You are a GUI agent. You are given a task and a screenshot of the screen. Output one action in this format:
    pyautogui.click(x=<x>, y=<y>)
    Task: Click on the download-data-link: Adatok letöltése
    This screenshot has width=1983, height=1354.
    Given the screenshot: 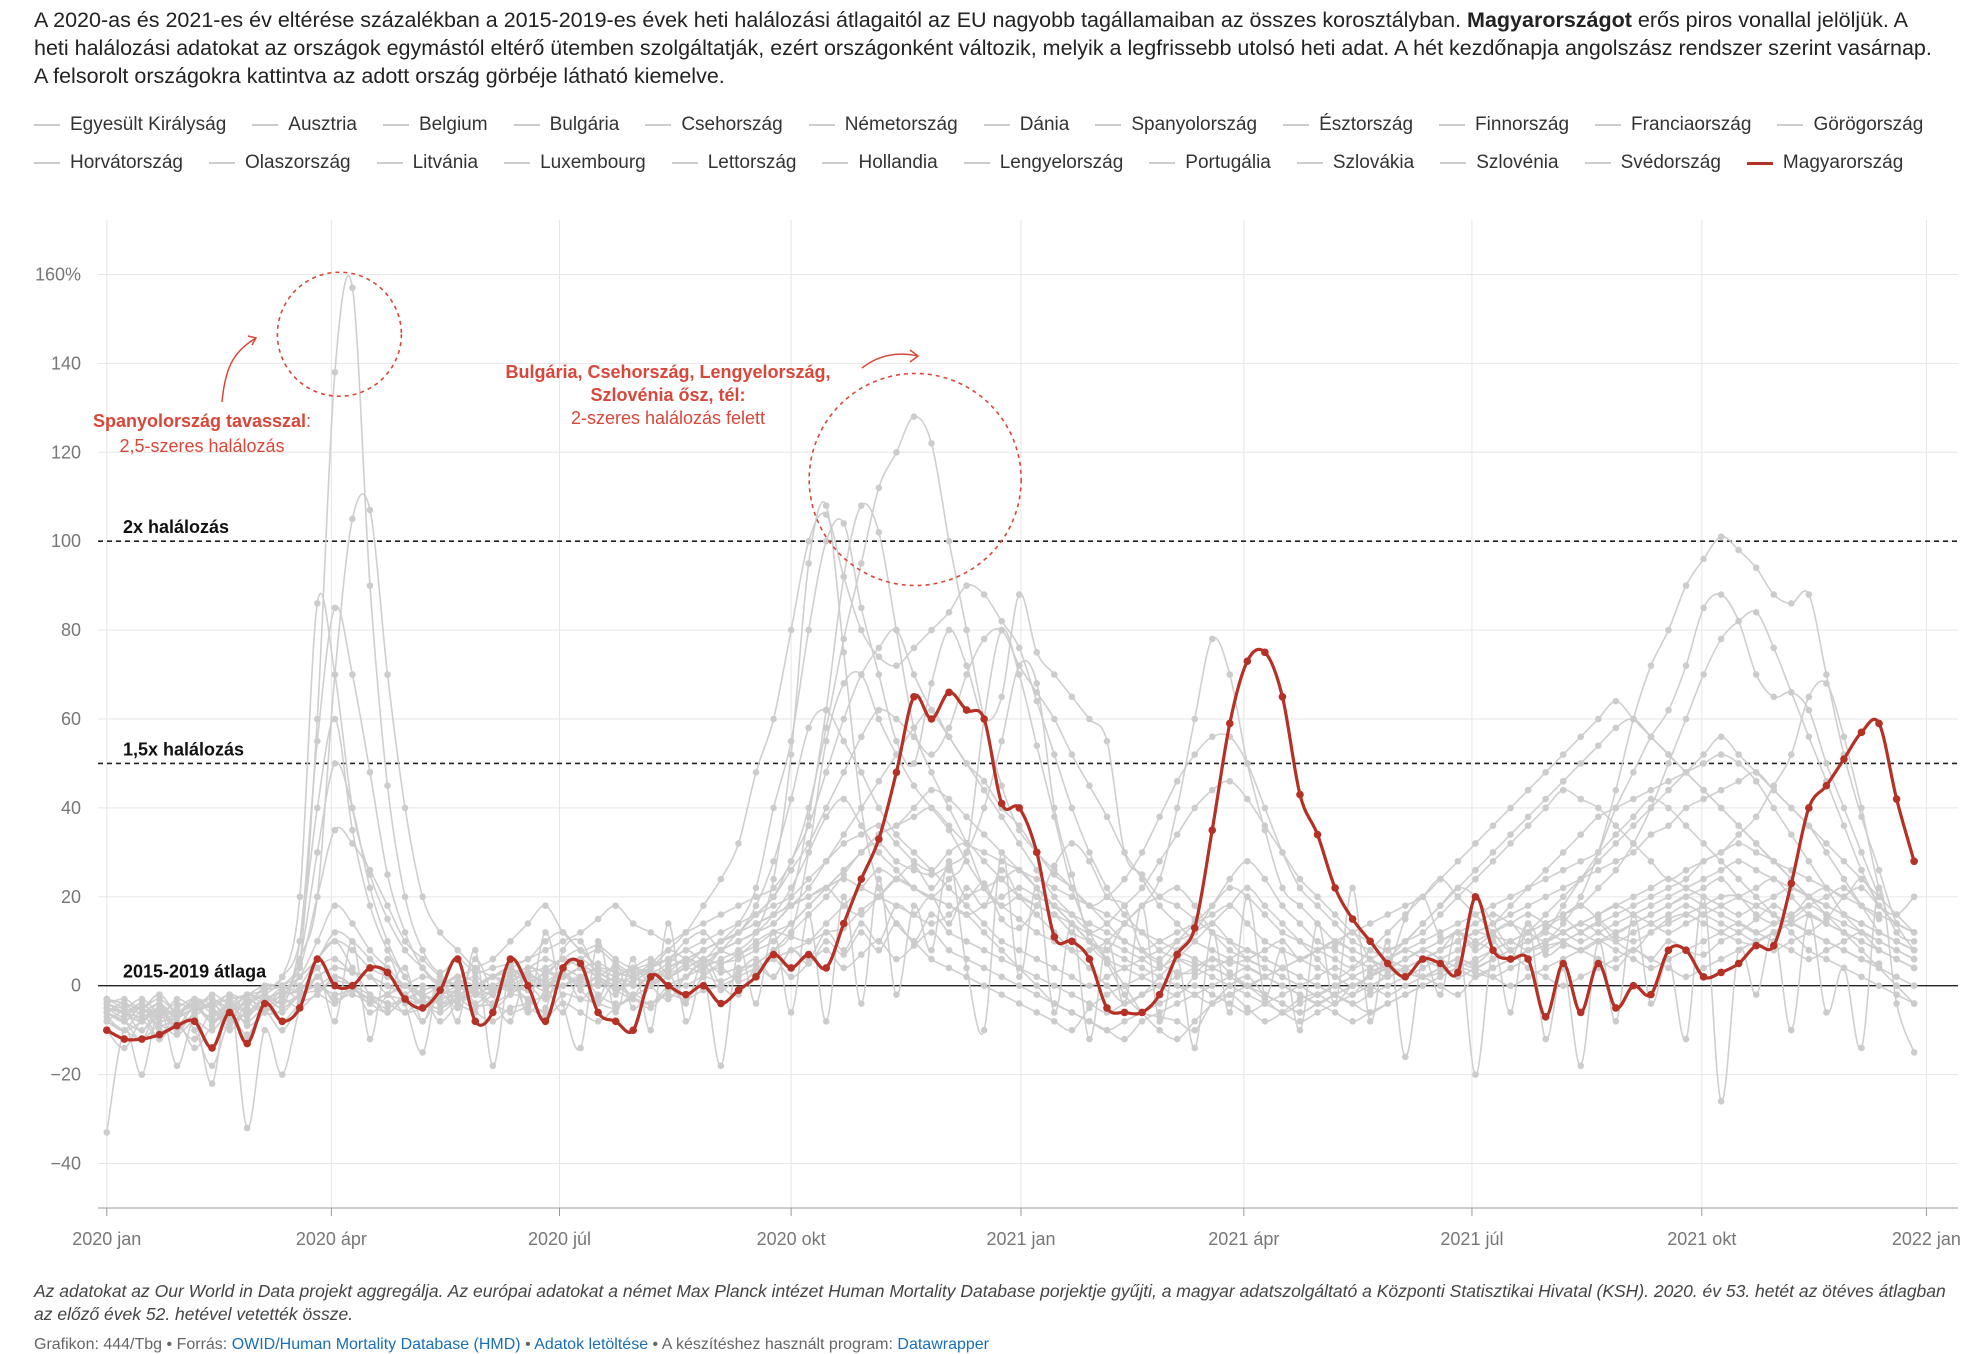 What is the action you would take?
    pyautogui.click(x=591, y=1344)
    